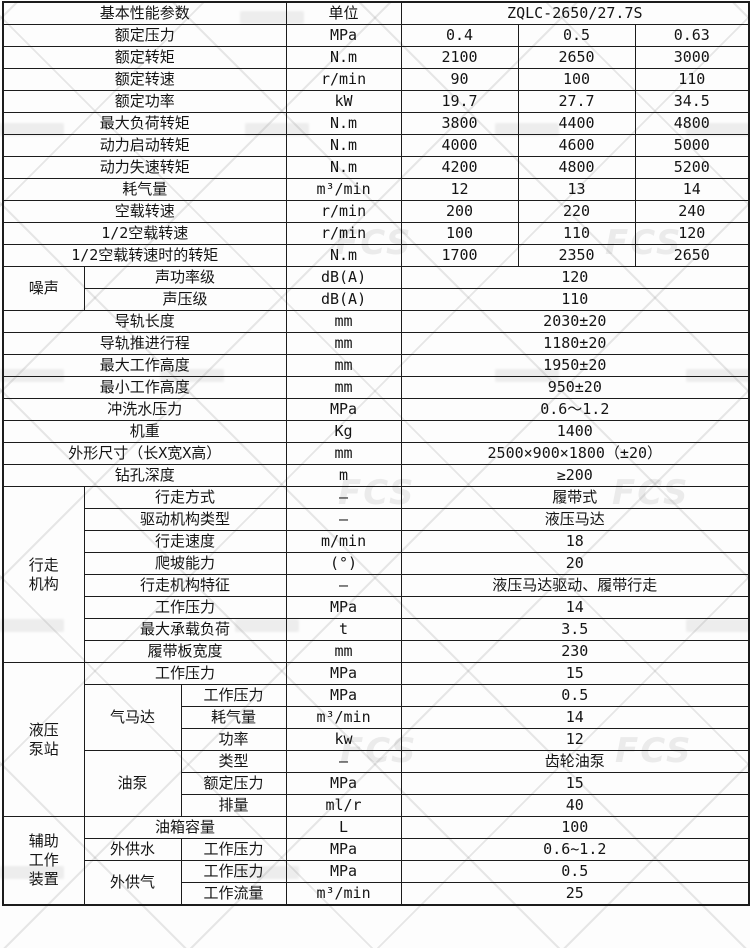 Image resolution: width=750 pixels, height=948 pixels. I want to click on value-cell: 液压马达驱动、履带行走, so click(575, 585).